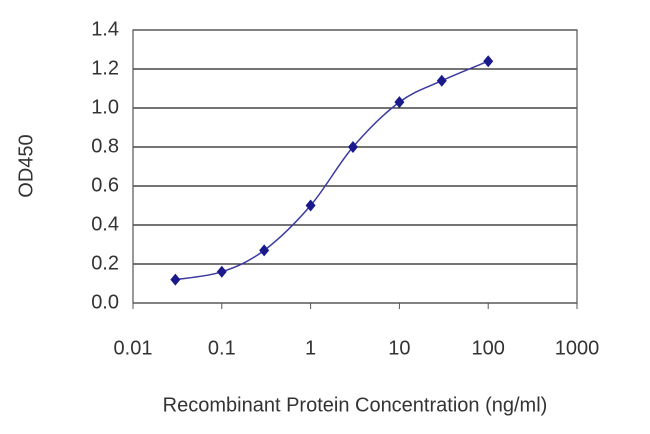  Describe the element at coordinates (577, 348) in the screenshot. I see `x-tick-label: 1000` at that location.